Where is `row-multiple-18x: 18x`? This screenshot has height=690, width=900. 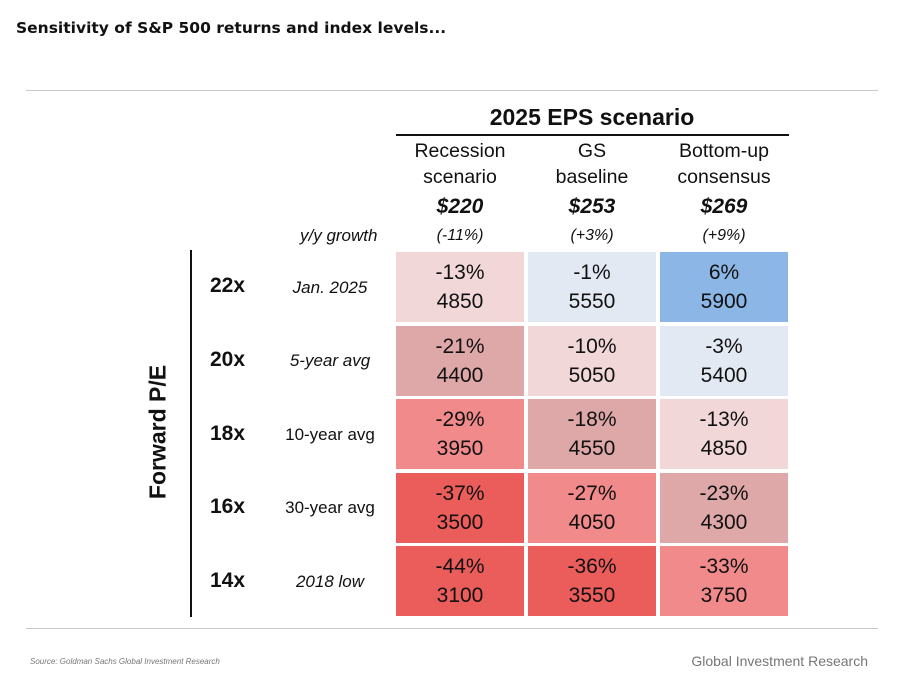 row-multiple-18x: 18x is located at coordinates (228, 433).